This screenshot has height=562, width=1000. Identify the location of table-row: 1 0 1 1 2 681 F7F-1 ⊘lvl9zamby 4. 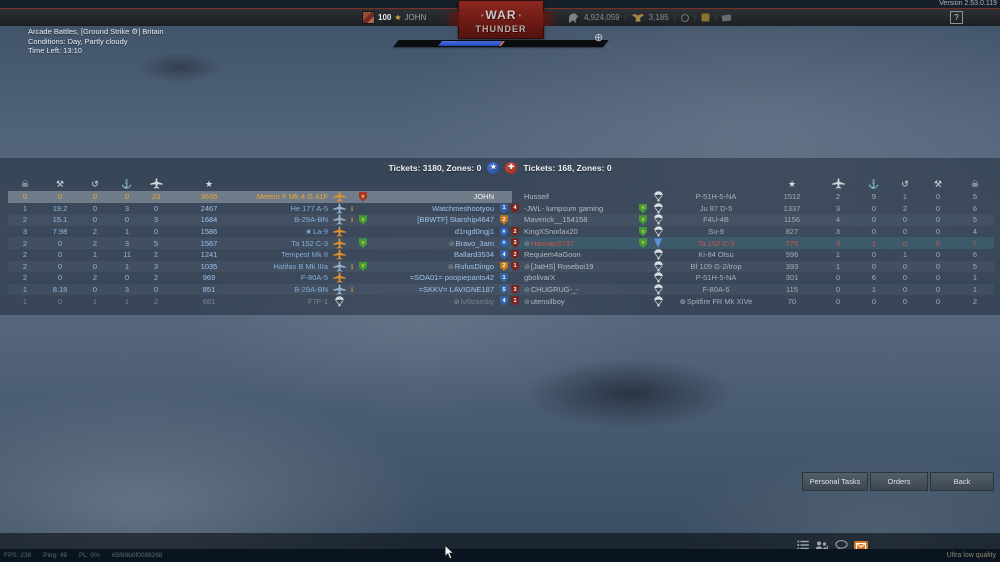
(260, 301).